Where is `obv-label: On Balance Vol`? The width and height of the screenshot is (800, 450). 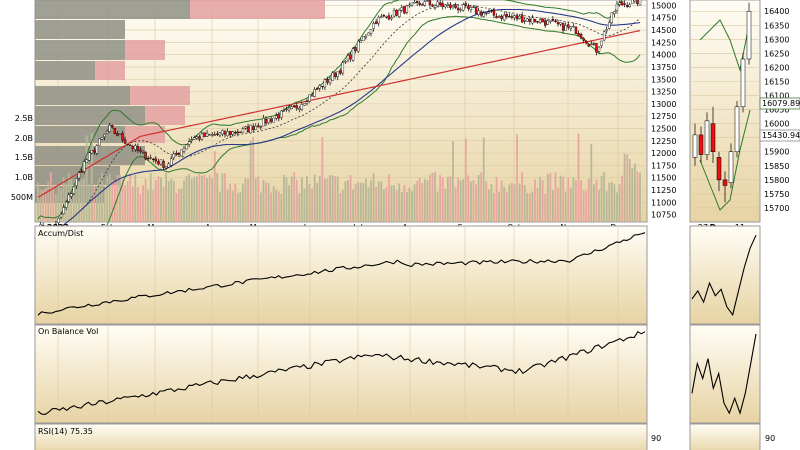
obv-label: On Balance Vol is located at coordinates (68, 331).